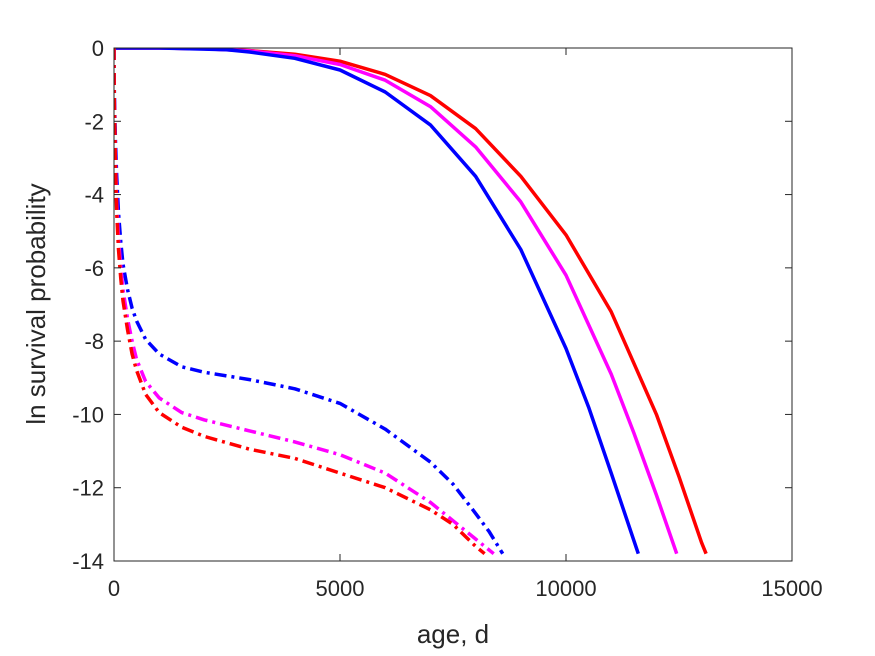 Image resolution: width=875 pixels, height=656 pixels. What do you see at coordinates (94, 268) in the screenshot?
I see `y-tick-label: -6` at bounding box center [94, 268].